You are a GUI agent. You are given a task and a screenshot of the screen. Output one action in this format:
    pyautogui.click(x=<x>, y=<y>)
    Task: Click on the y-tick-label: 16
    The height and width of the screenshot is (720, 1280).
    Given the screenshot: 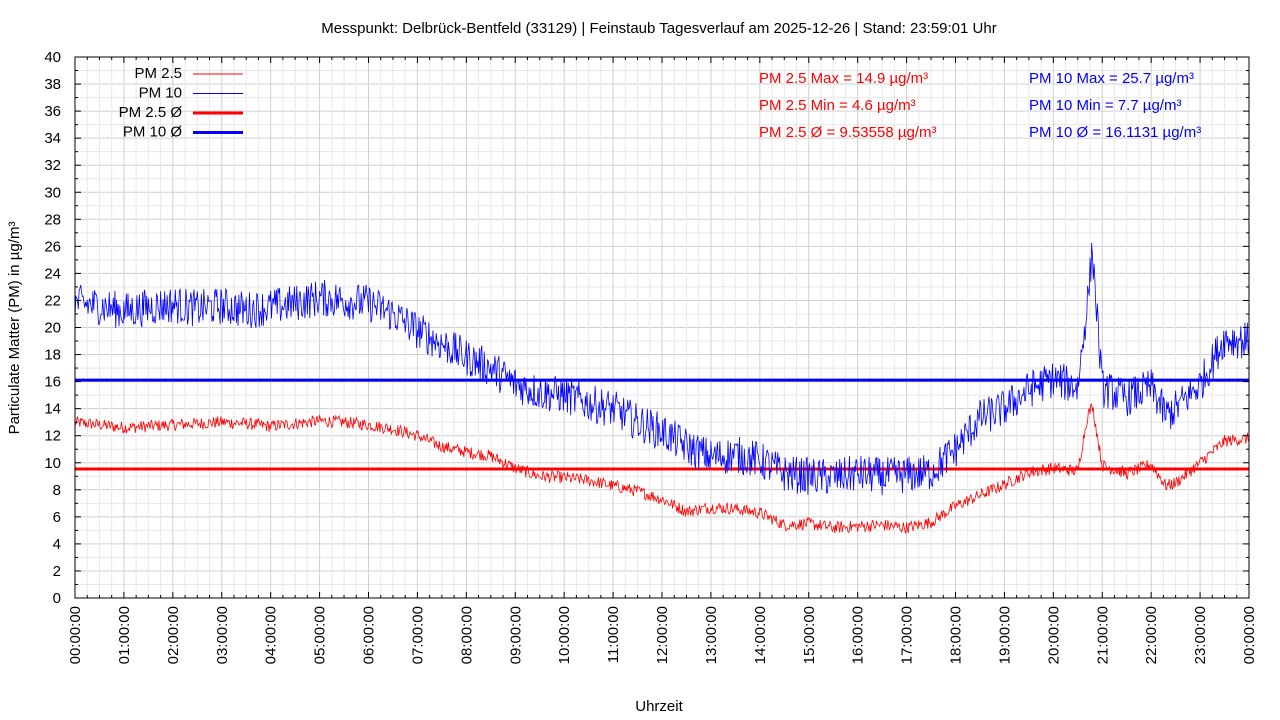 What is the action you would take?
    pyautogui.click(x=52, y=382)
    